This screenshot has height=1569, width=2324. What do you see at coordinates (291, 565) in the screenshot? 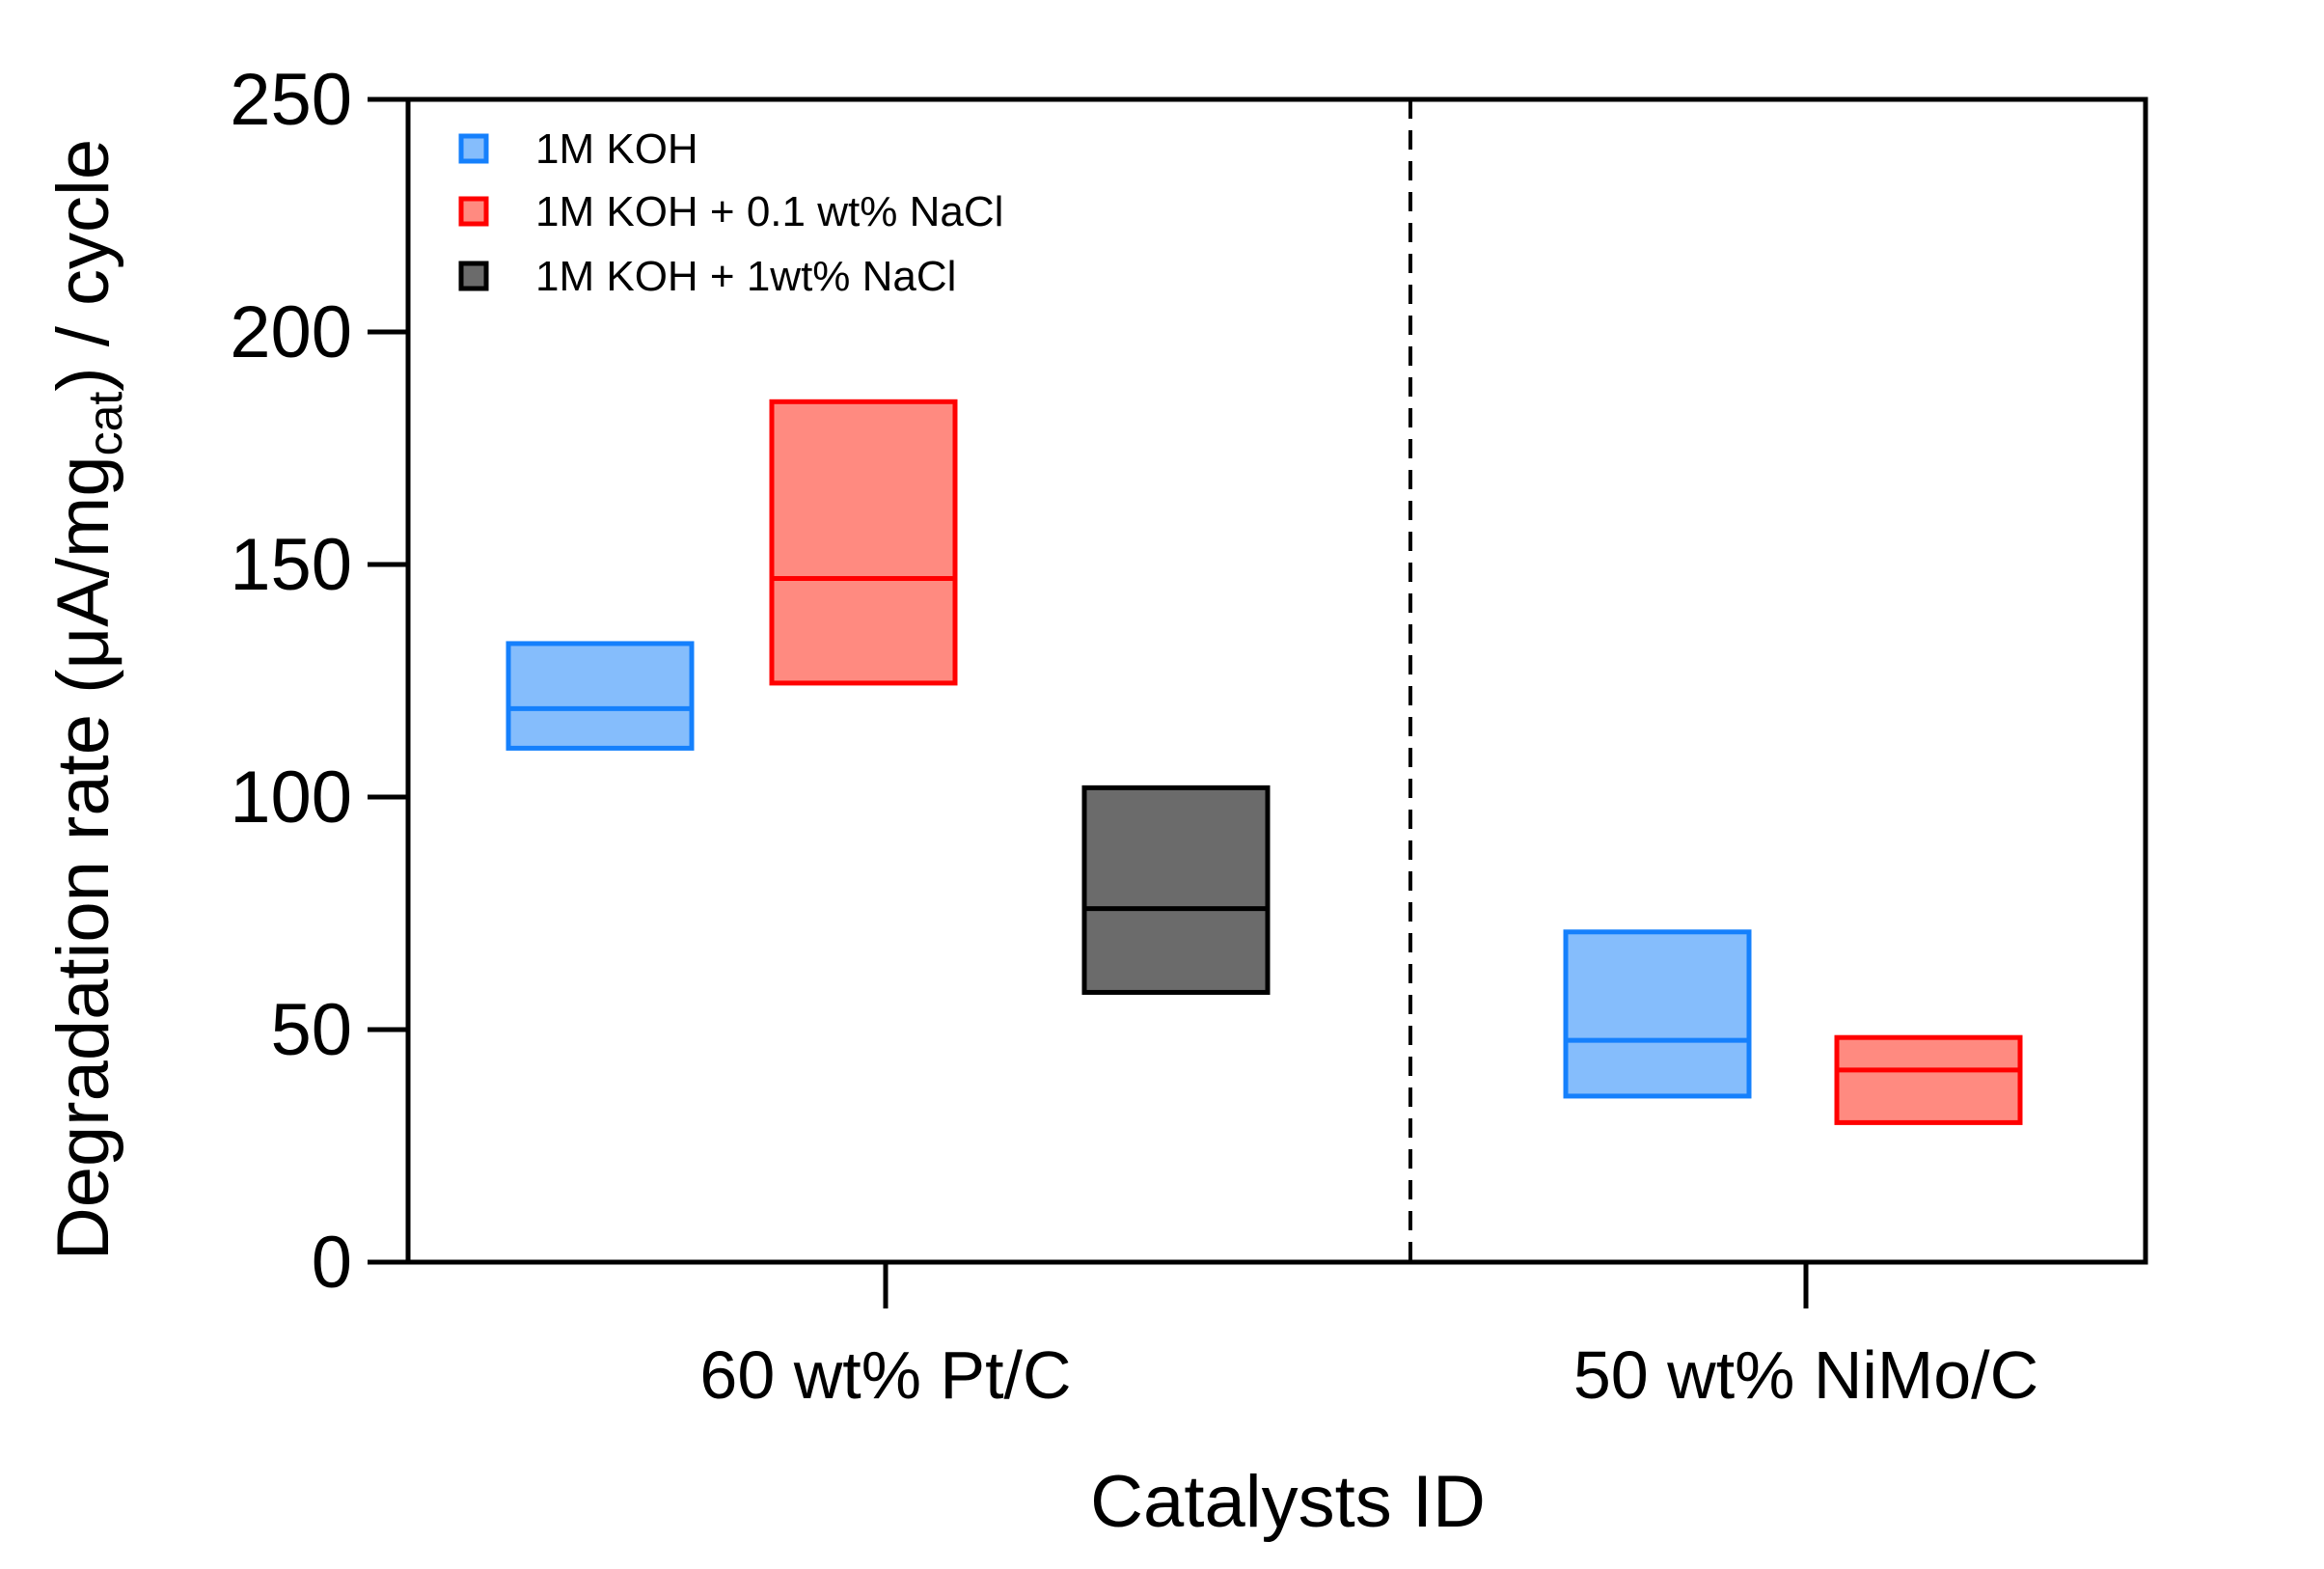
I see `y-tick-label-150: 150` at bounding box center [291, 565].